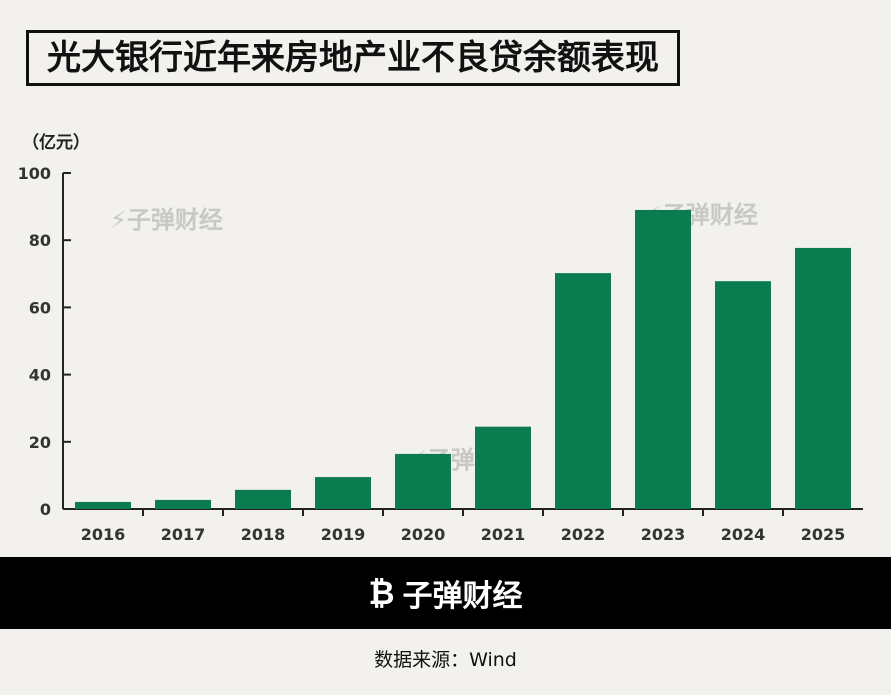 Image resolution: width=891 pixels, height=695 pixels. I want to click on y-axis-unit: （亿元）, so click(56, 143).